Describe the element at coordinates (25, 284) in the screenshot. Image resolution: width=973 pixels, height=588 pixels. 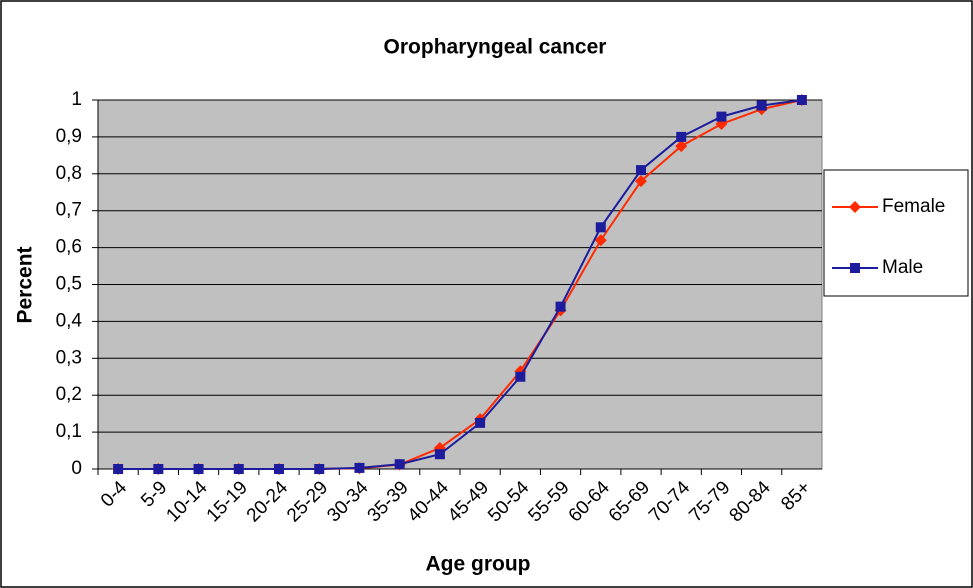
I see `y-axis-label: Percent` at that location.